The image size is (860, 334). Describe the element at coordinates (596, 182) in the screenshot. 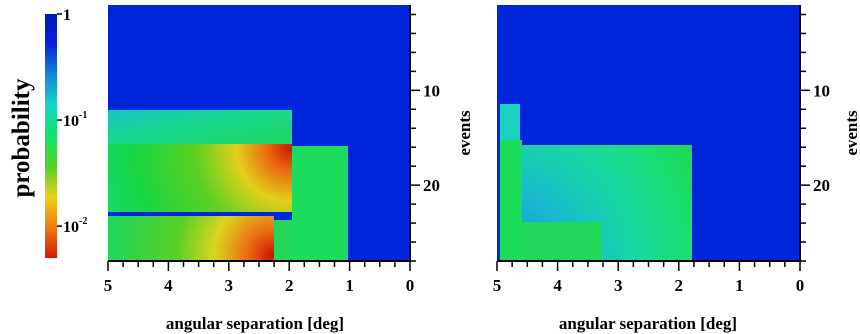

I see `heatmap-regions-right` at that location.